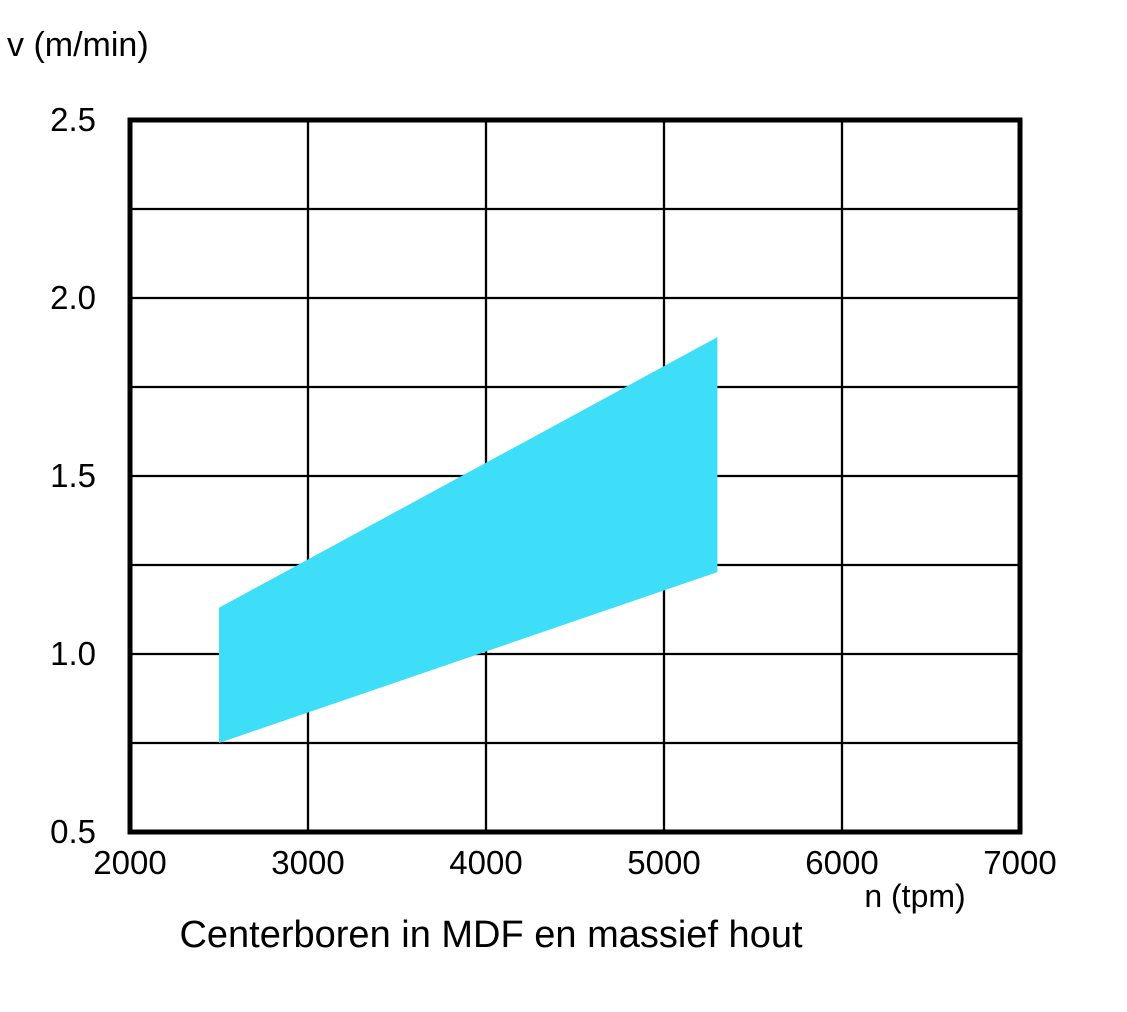 This screenshot has width=1127, height=1012. What do you see at coordinates (486, 862) in the screenshot?
I see `x-tick-label: 4000` at bounding box center [486, 862].